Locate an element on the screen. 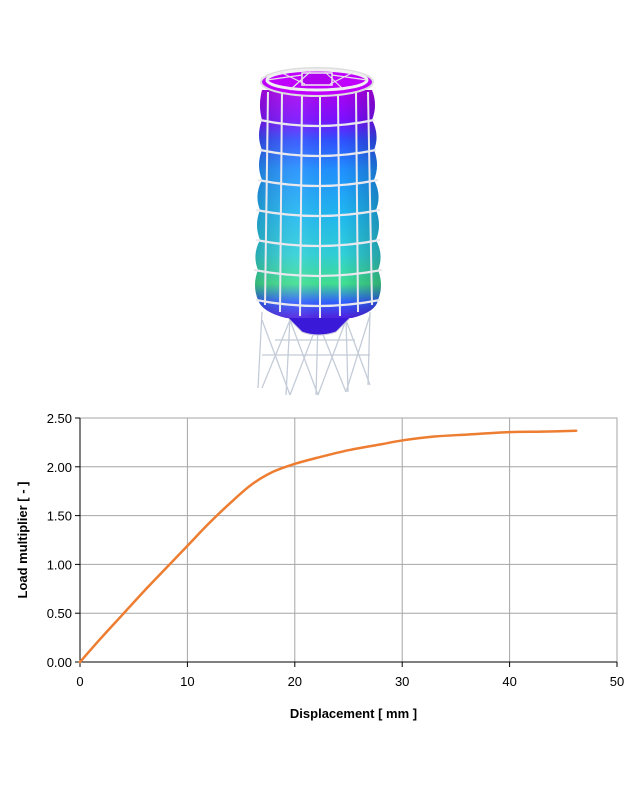 Image resolution: width=630 pixels, height=787 pixels. roof-frame is located at coordinates (317, 82).